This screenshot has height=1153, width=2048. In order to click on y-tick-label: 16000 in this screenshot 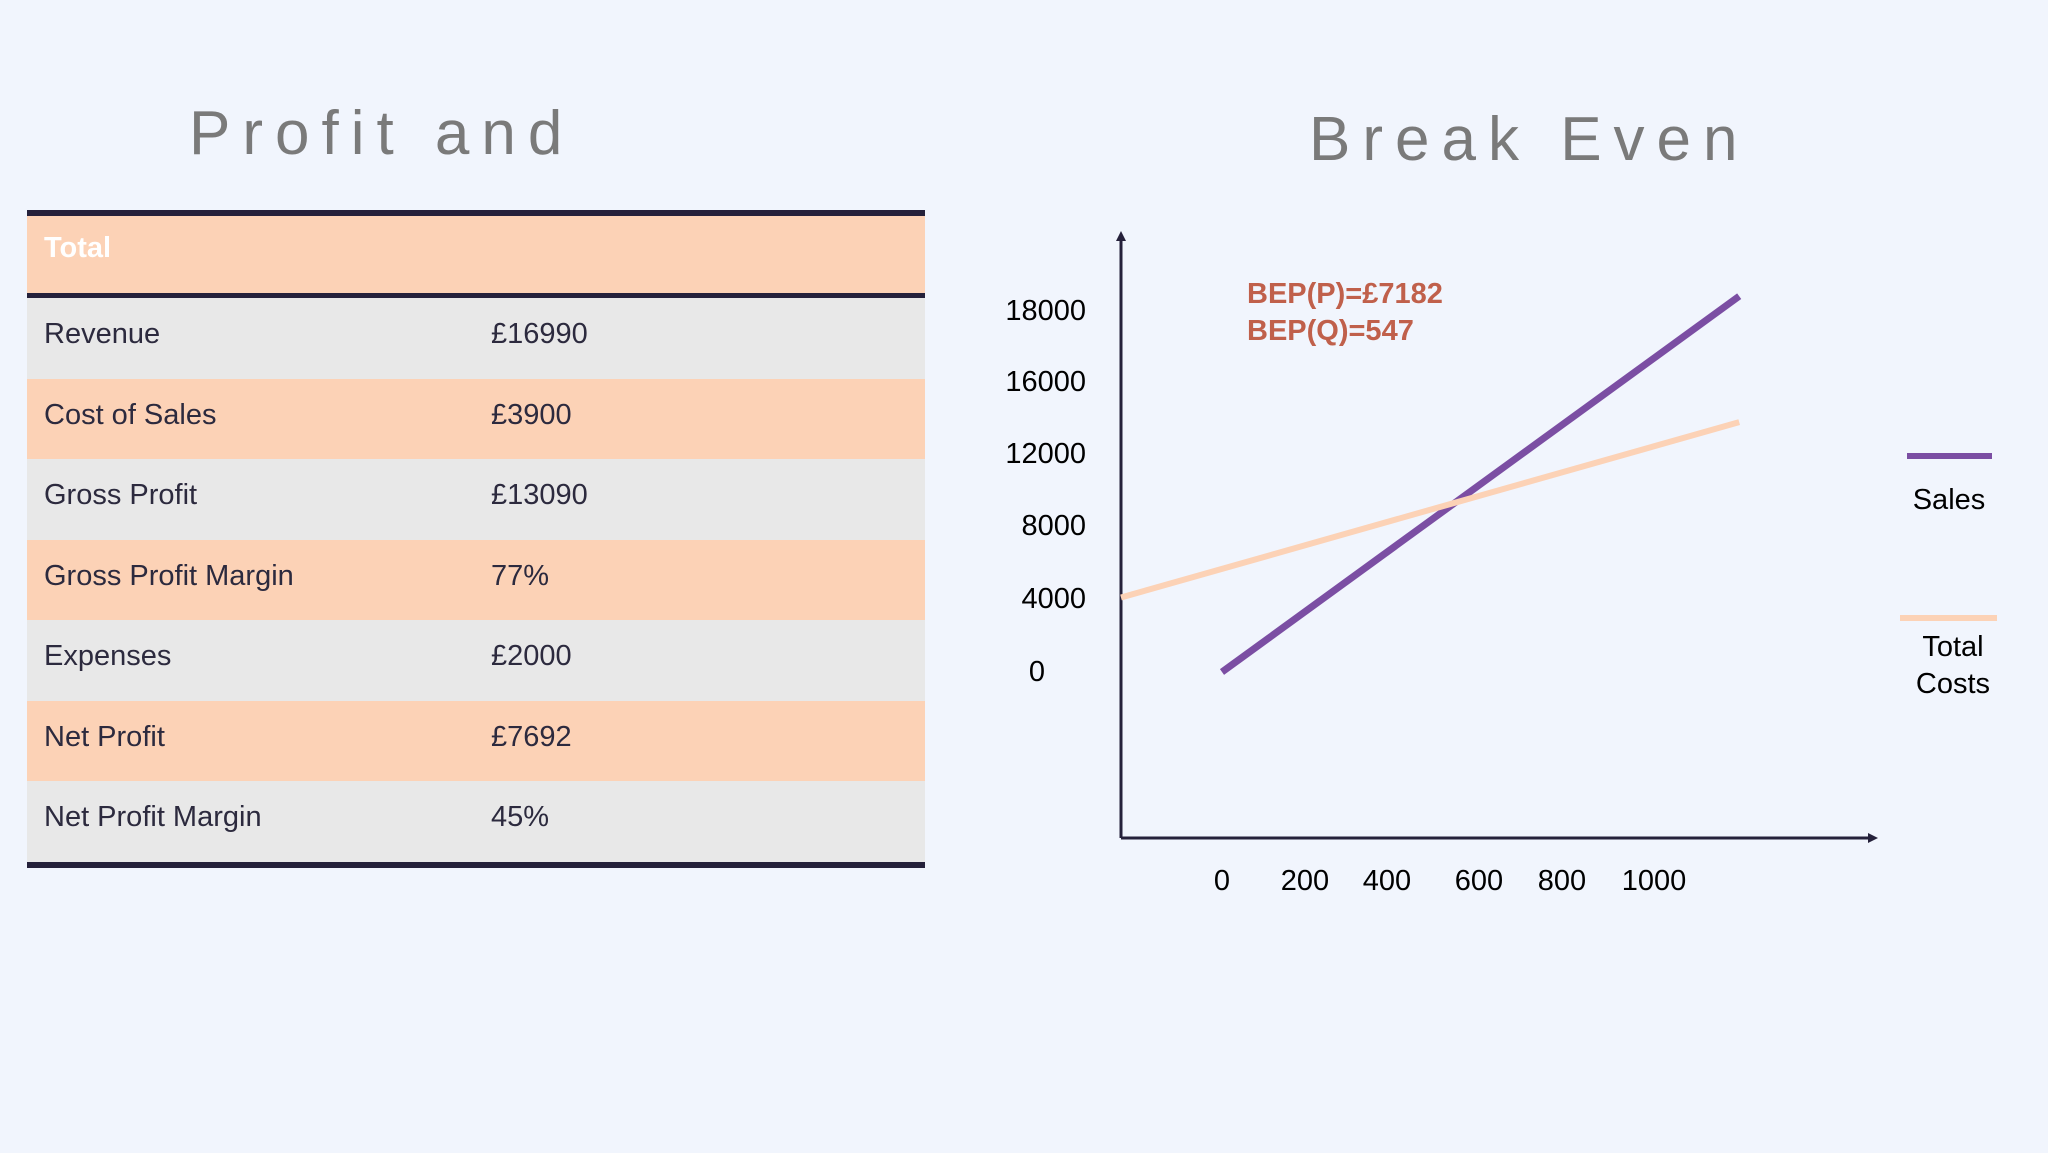, I will do `click(1045, 382)`.